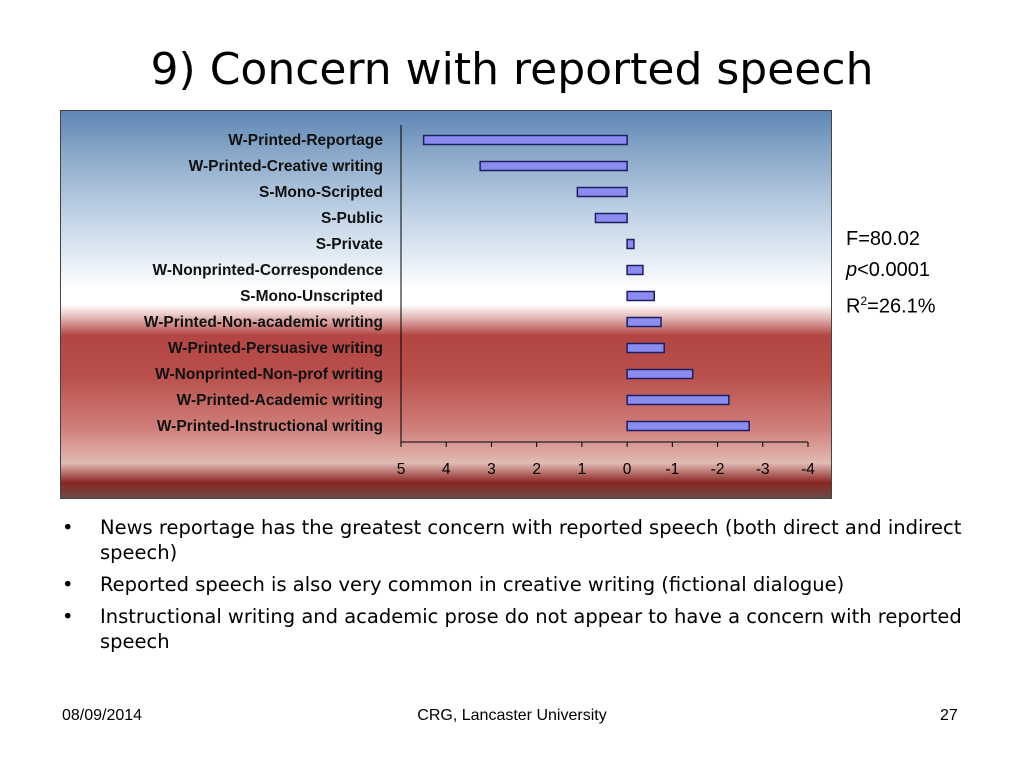 The height and width of the screenshot is (768, 1024). What do you see at coordinates (512, 715) in the screenshot?
I see `footer-org: CRG, Lancaster University` at bounding box center [512, 715].